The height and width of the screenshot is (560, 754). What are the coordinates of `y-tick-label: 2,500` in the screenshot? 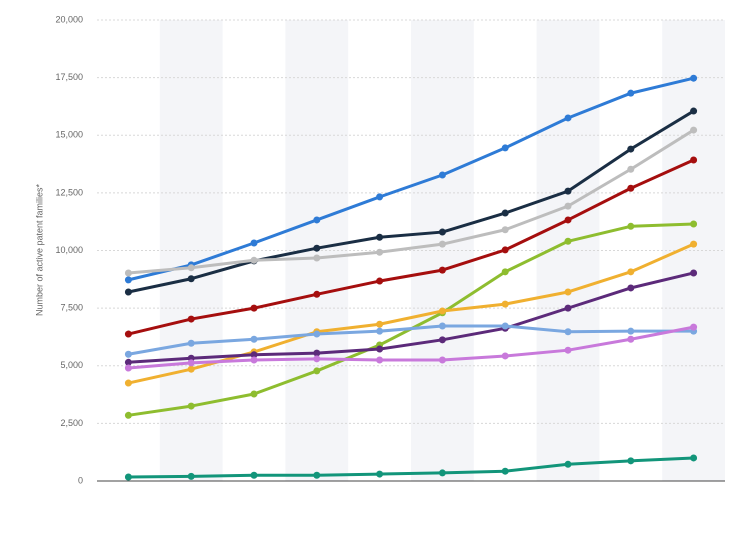 It's located at (71, 423).